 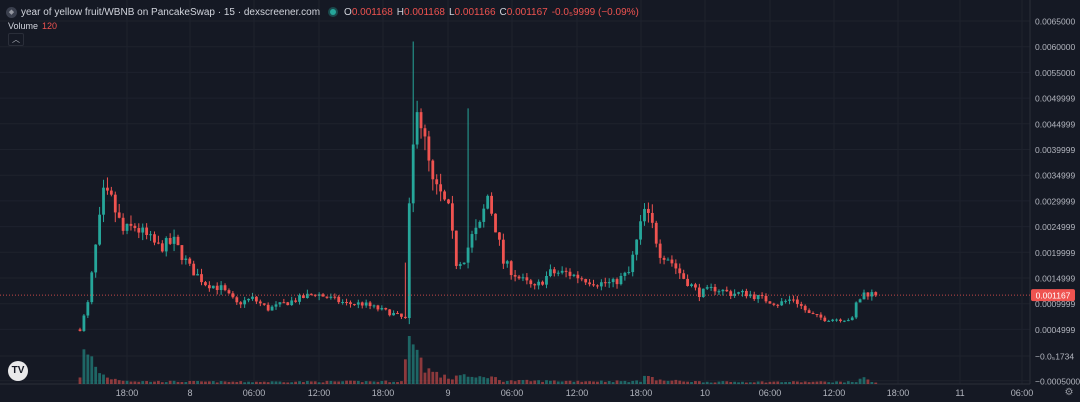 What do you see at coordinates (16, 39) in the screenshot?
I see `chevron-up-icon: ︿` at bounding box center [16, 39].